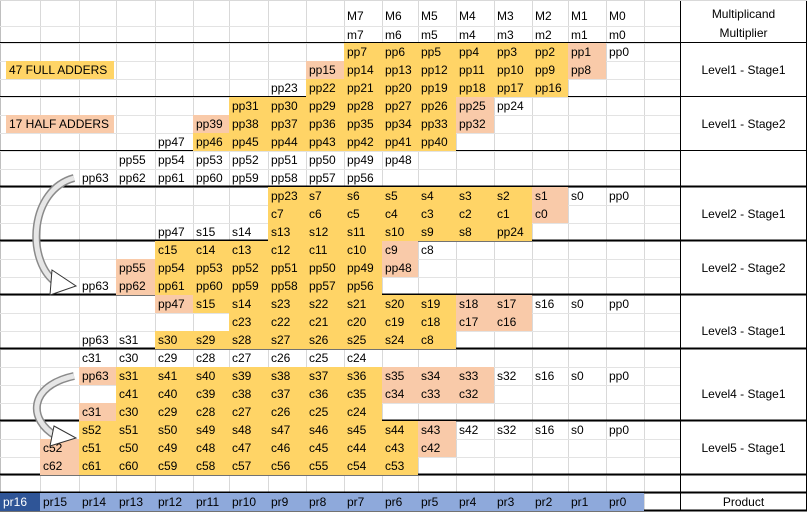  I want to click on bit-cell: pp28, so click(363, 106).